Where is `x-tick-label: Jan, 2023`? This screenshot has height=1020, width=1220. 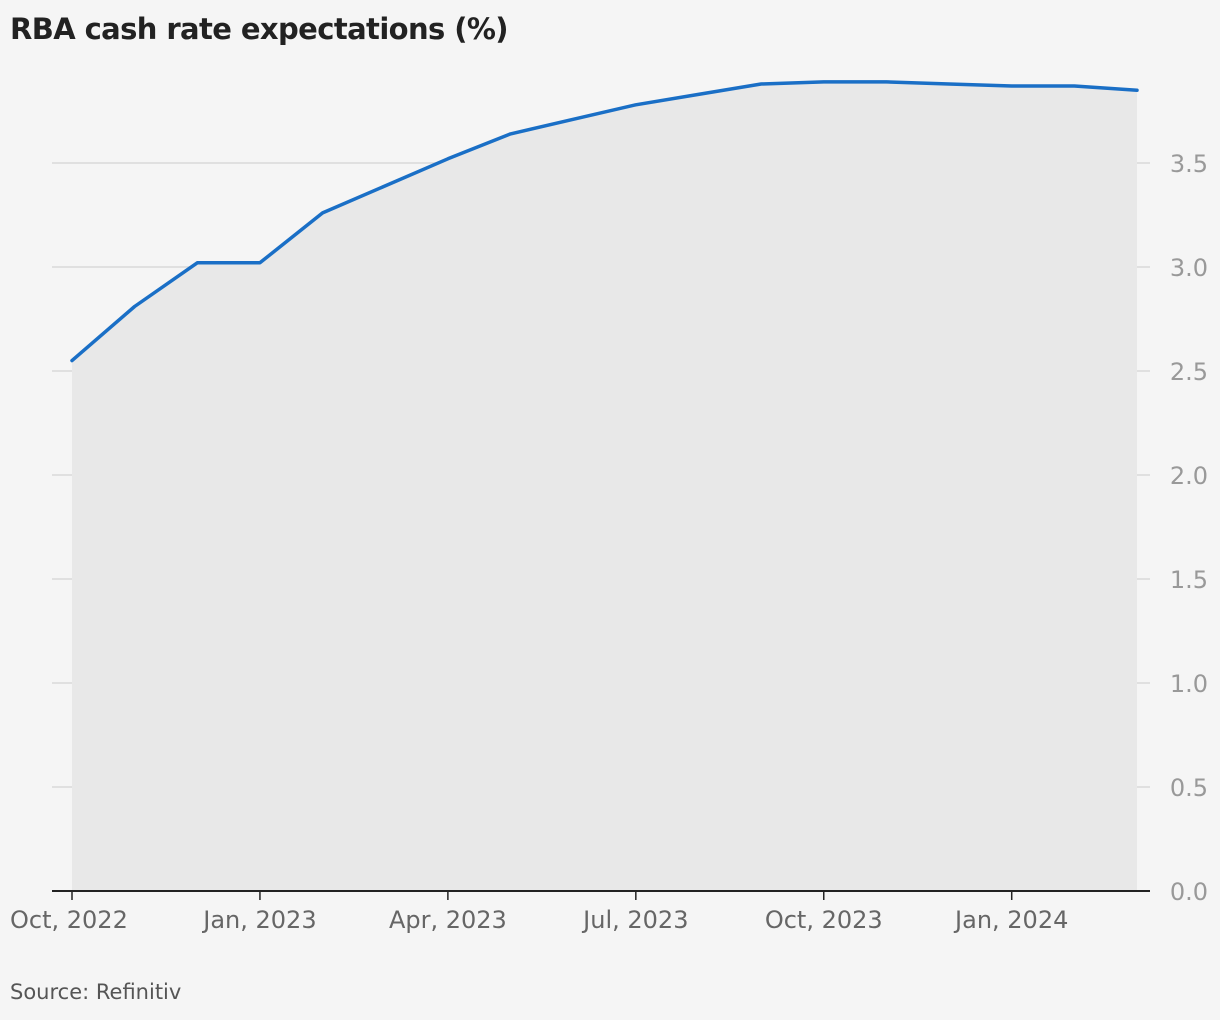
x-tick-label: Jan, 2023 is located at coordinates (258, 920).